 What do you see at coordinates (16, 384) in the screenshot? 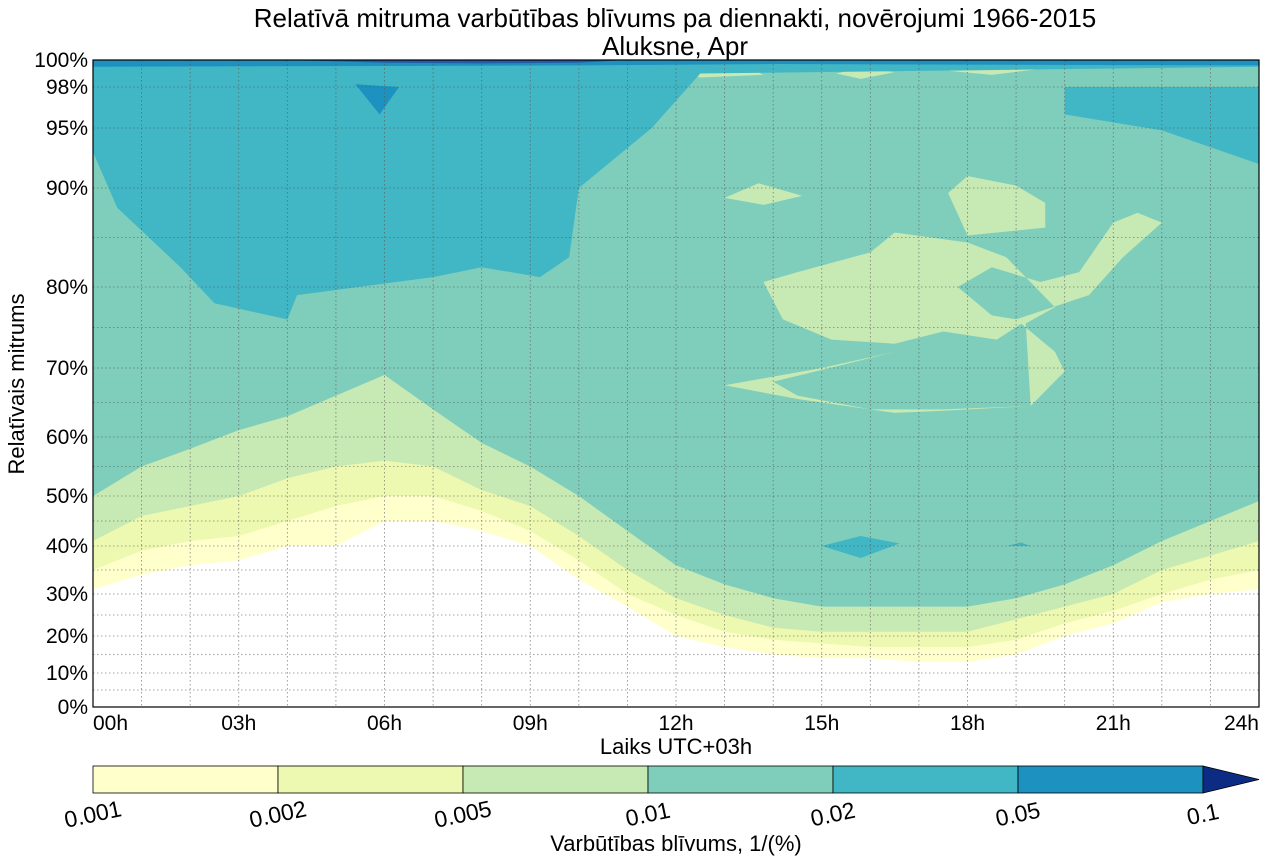
I see `y-axis-label: Relatīvais mitrums` at bounding box center [16, 384].